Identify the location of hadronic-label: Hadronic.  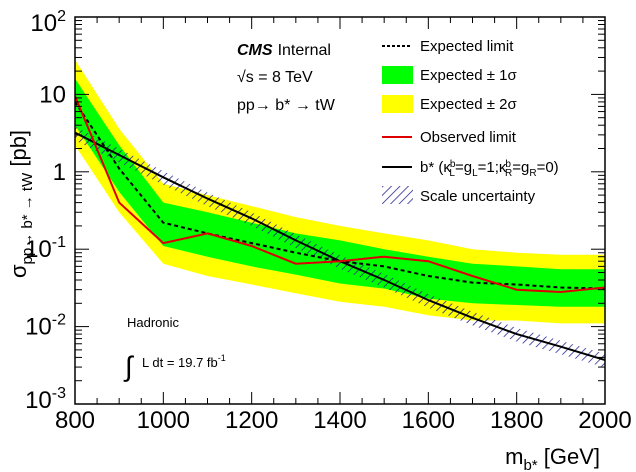
(153, 322).